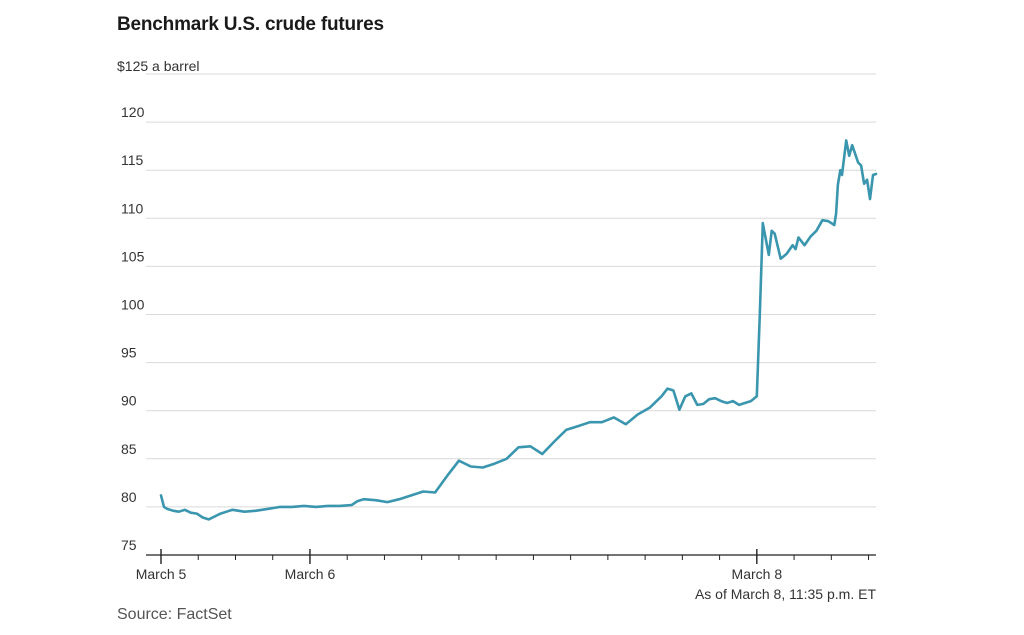 The height and width of the screenshot is (635, 1024). What do you see at coordinates (174, 614) in the screenshot?
I see `source-note: Source: FactSet` at bounding box center [174, 614].